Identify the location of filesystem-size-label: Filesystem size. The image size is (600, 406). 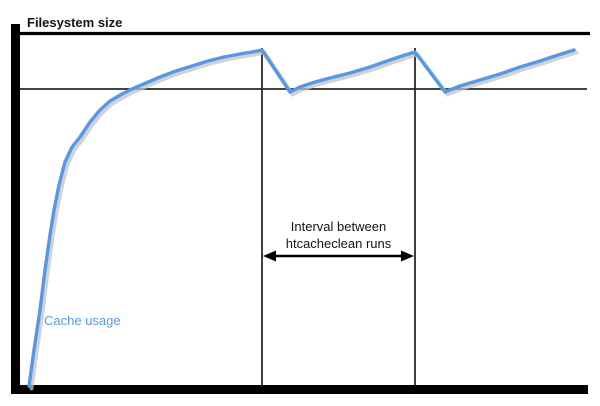
(75, 22).